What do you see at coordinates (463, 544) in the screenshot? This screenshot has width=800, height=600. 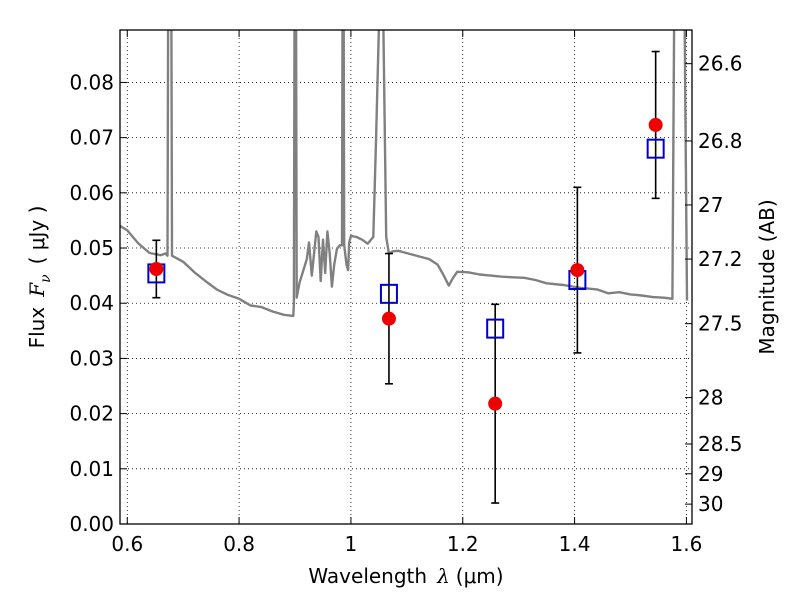 I see `x-tick-label: 1.2` at bounding box center [463, 544].